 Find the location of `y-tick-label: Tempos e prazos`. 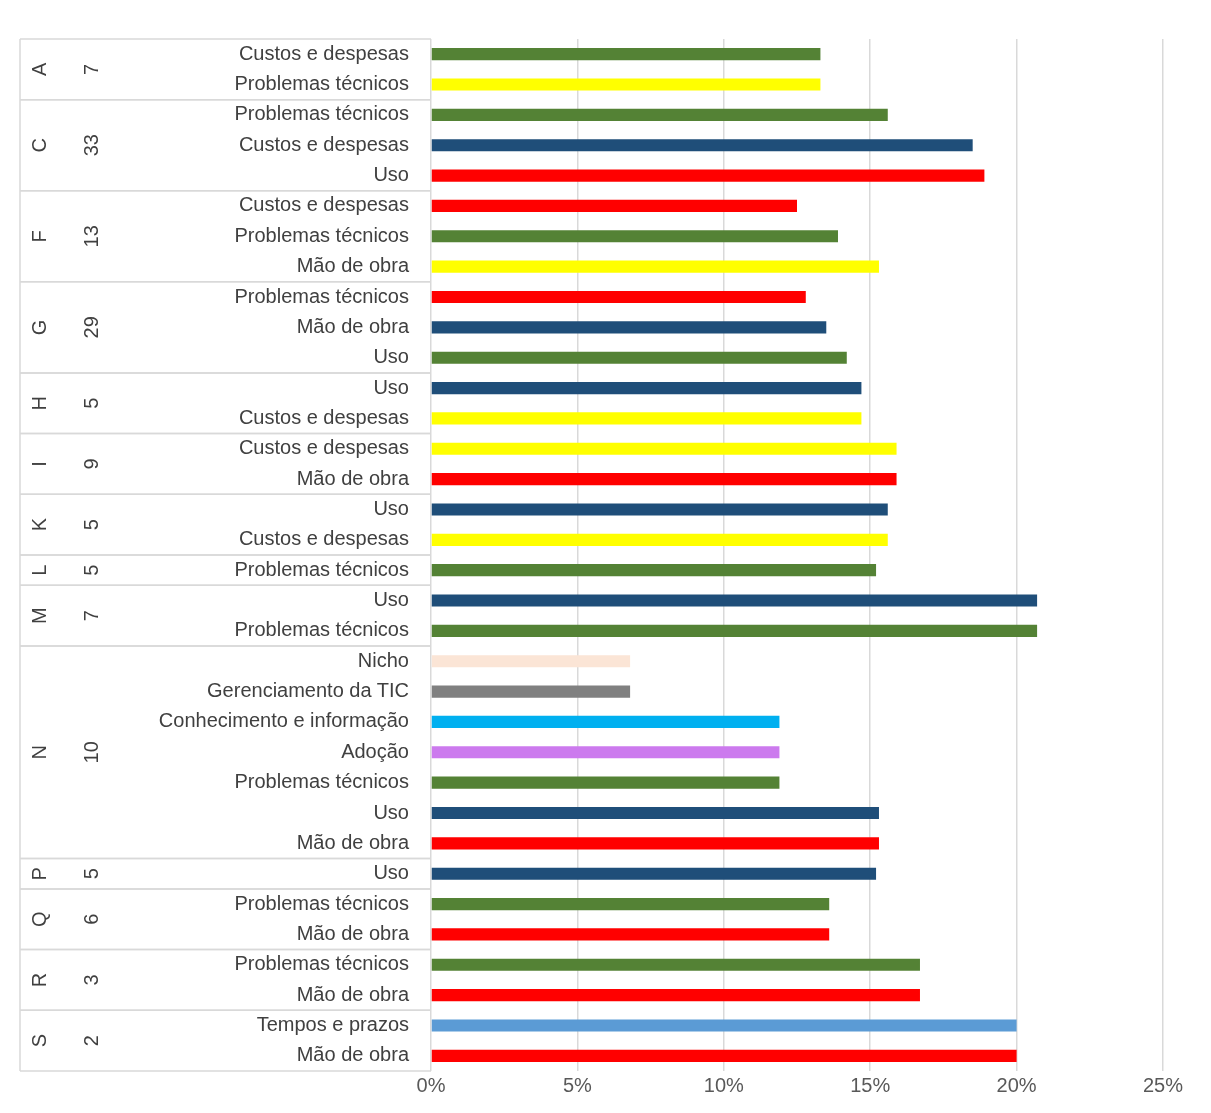

y-tick-label: Tempos e prazos is located at coordinates (332, 1023).